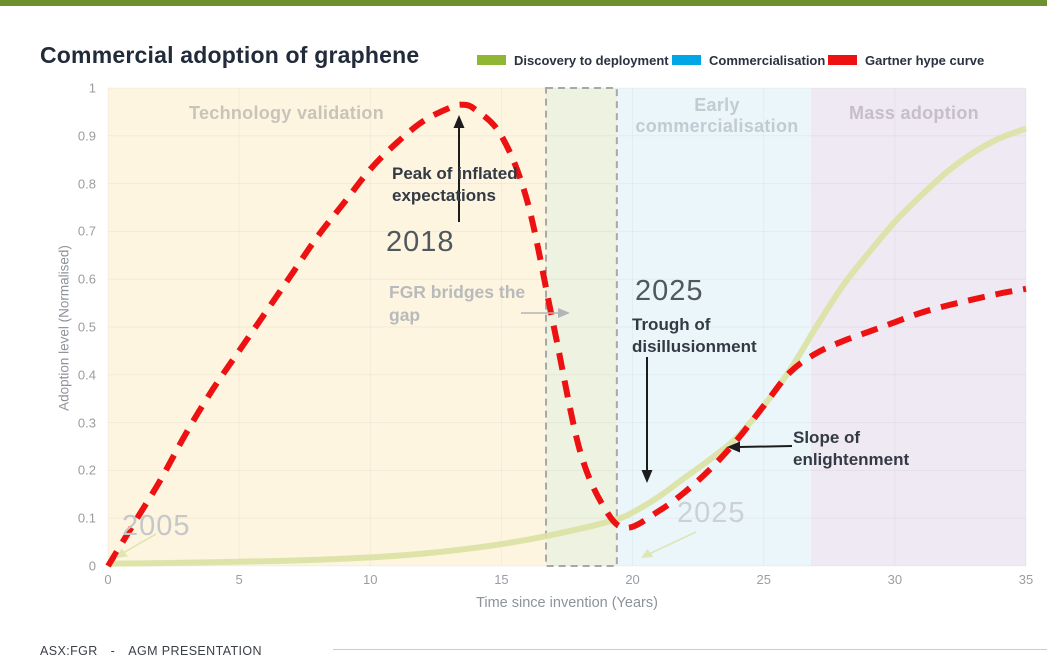 This screenshot has height=661, width=1047. What do you see at coordinates (230, 55) in the screenshot?
I see `page-title: Commercial adoption of graphene` at bounding box center [230, 55].